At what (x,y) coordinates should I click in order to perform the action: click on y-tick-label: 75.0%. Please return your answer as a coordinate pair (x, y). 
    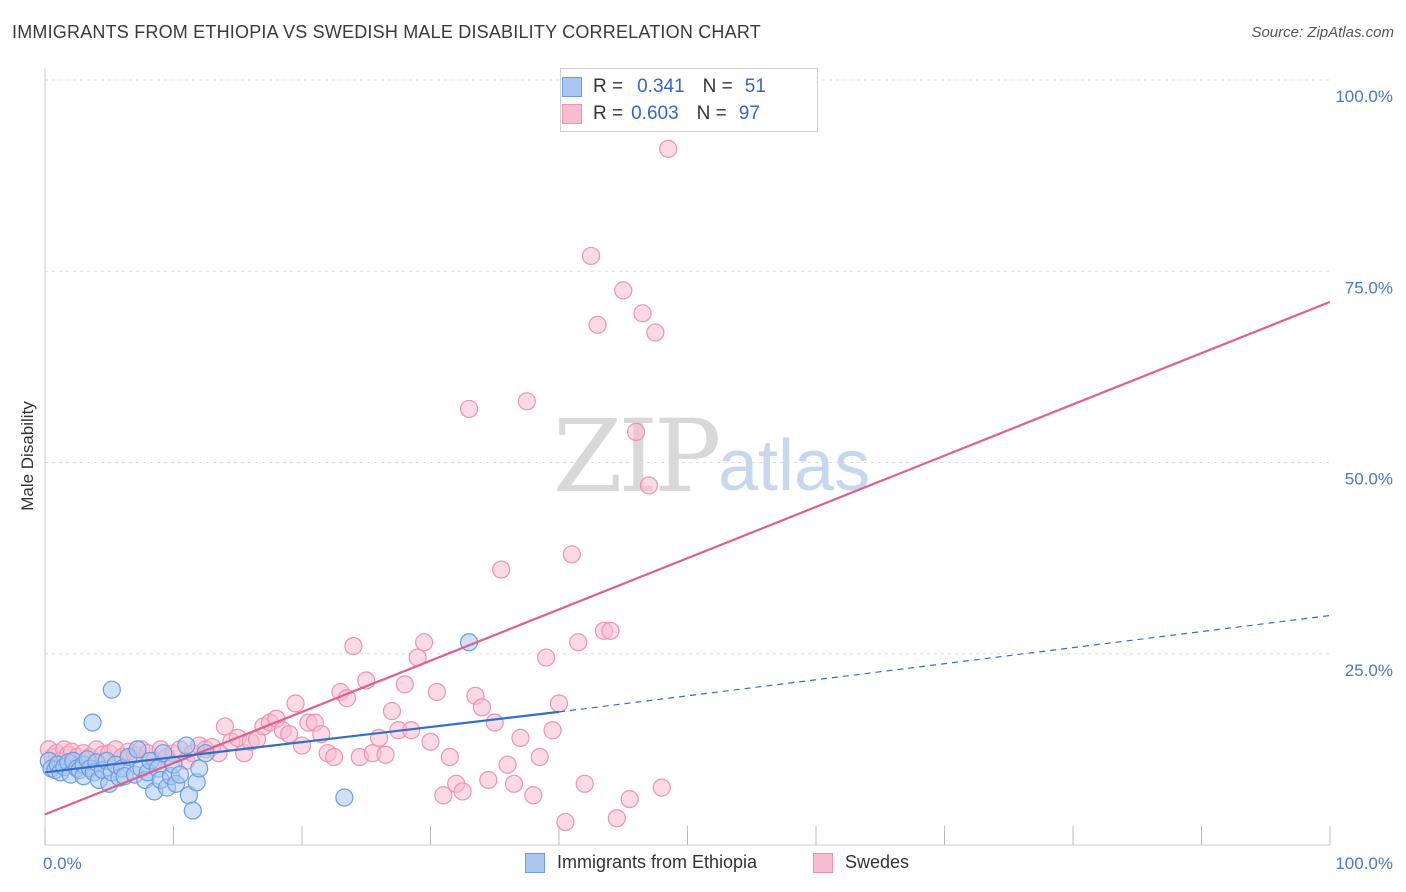
    Looking at the image, I should click on (1369, 287).